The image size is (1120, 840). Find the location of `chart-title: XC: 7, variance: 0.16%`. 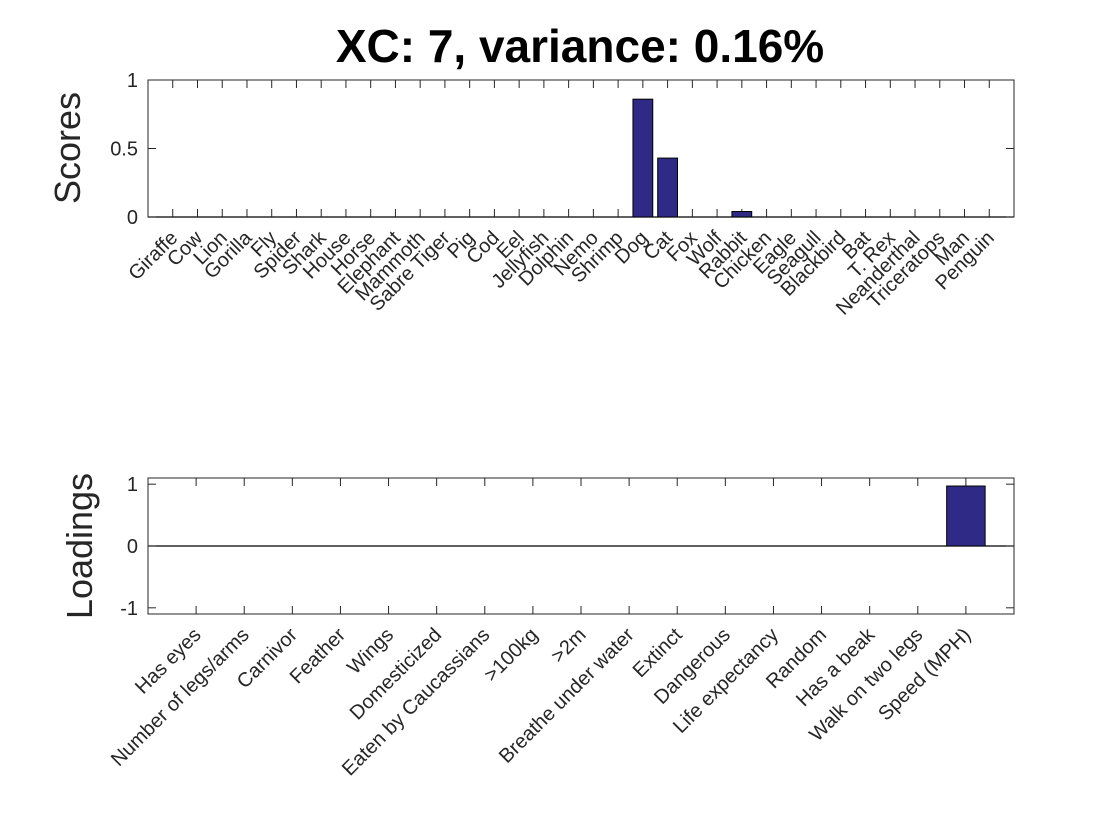

chart-title: XC: 7, variance: 0.16% is located at coordinates (580, 46).